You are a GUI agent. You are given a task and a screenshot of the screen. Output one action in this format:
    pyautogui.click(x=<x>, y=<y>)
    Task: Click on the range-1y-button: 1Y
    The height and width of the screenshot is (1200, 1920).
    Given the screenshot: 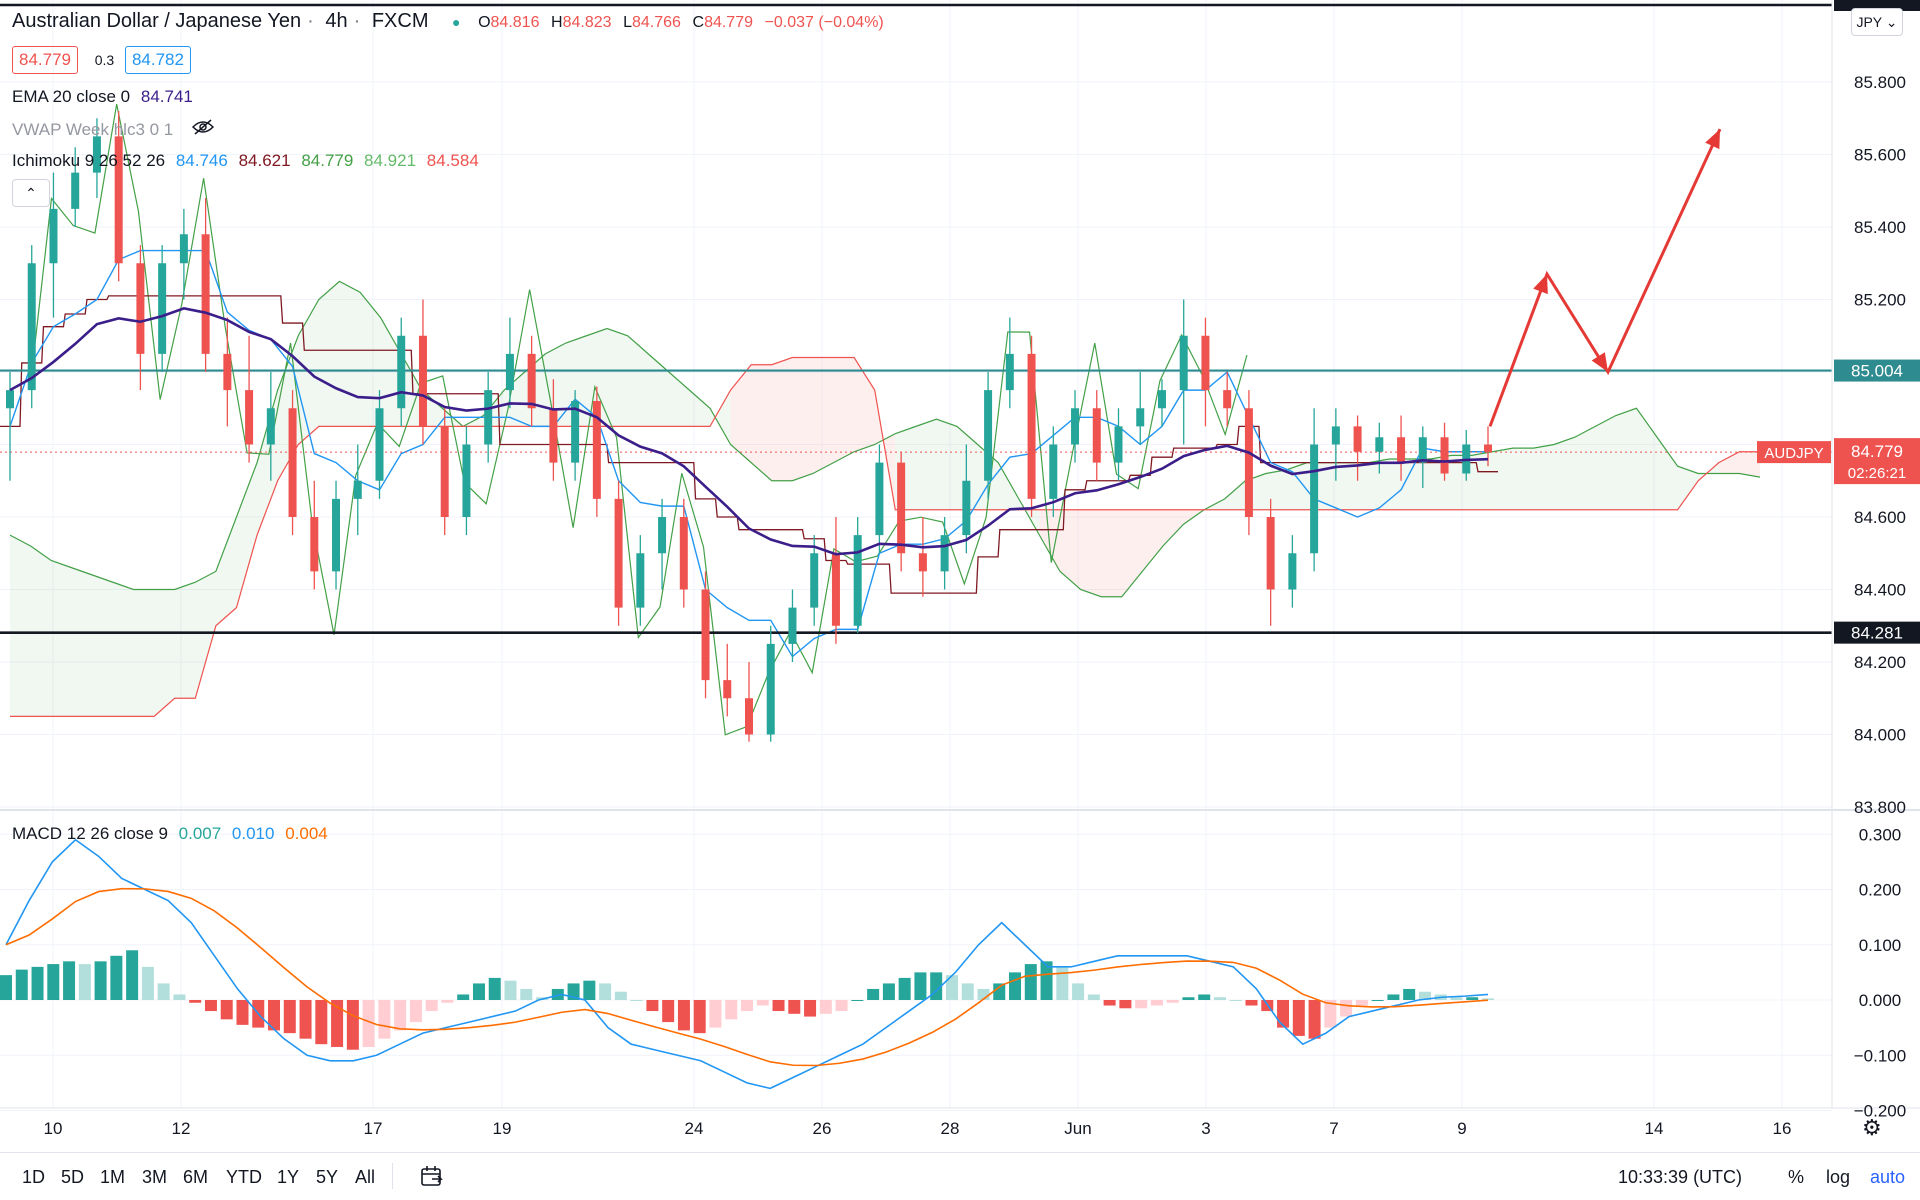 What is the action you would take?
    pyautogui.click(x=288, y=1177)
    